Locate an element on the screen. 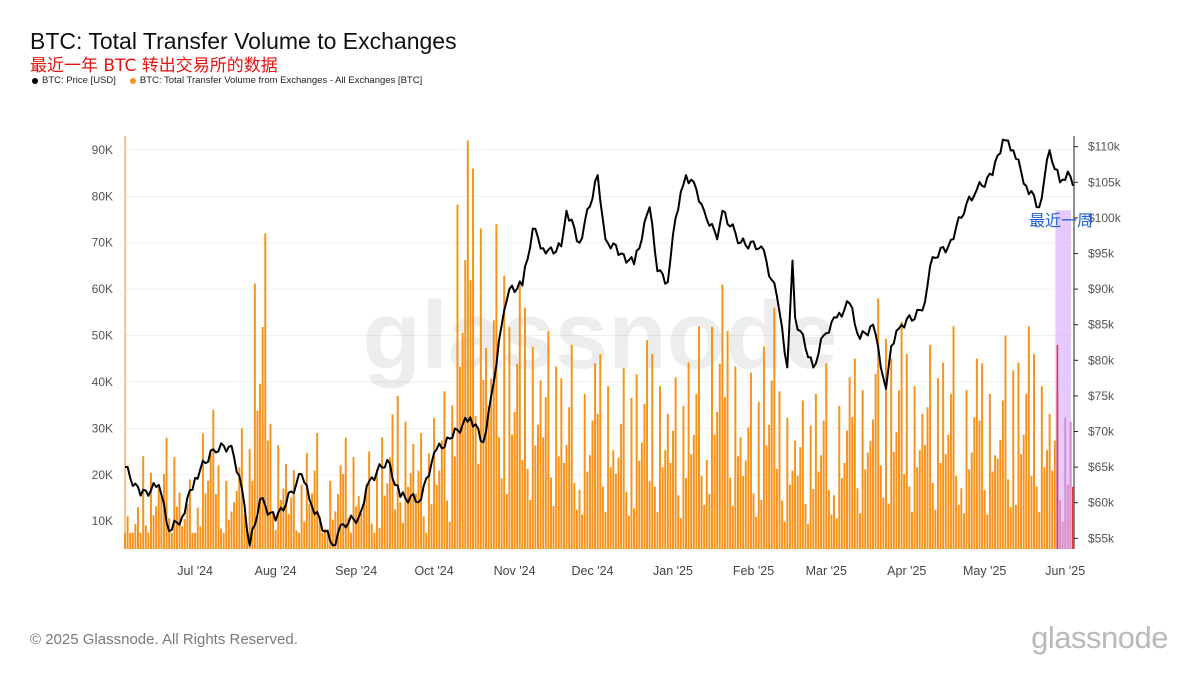 This screenshot has height=675, width=1200. y-tick-label-right: $110k is located at coordinates (1104, 147).